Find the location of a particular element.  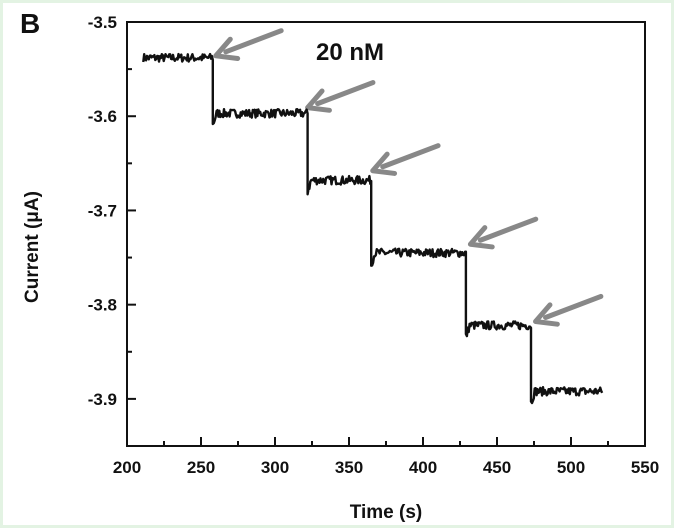

x-tick-label: 500 is located at coordinates (571, 467).